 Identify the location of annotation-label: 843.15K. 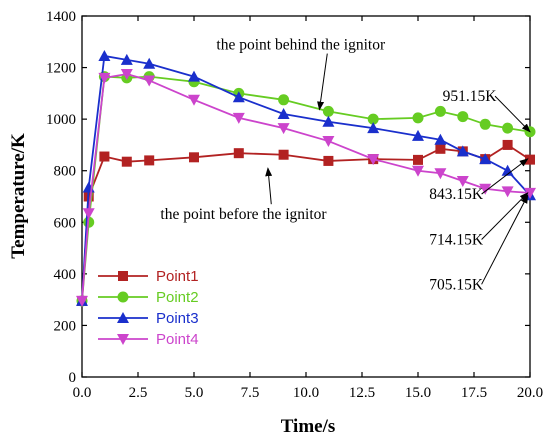
(456, 194).